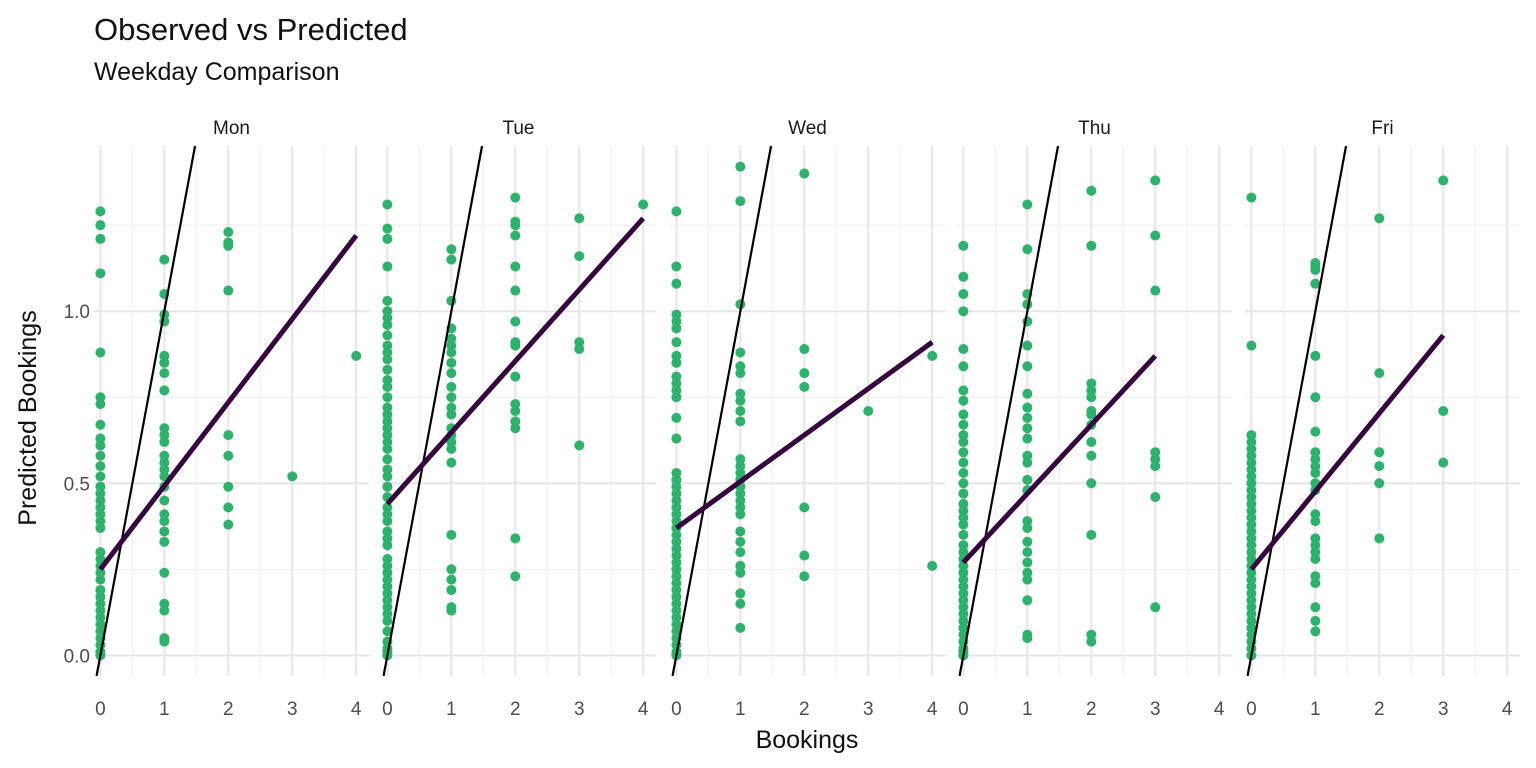 This screenshot has height=768, width=1536. I want to click on chart-title: Observed vs Predicted, so click(251, 29).